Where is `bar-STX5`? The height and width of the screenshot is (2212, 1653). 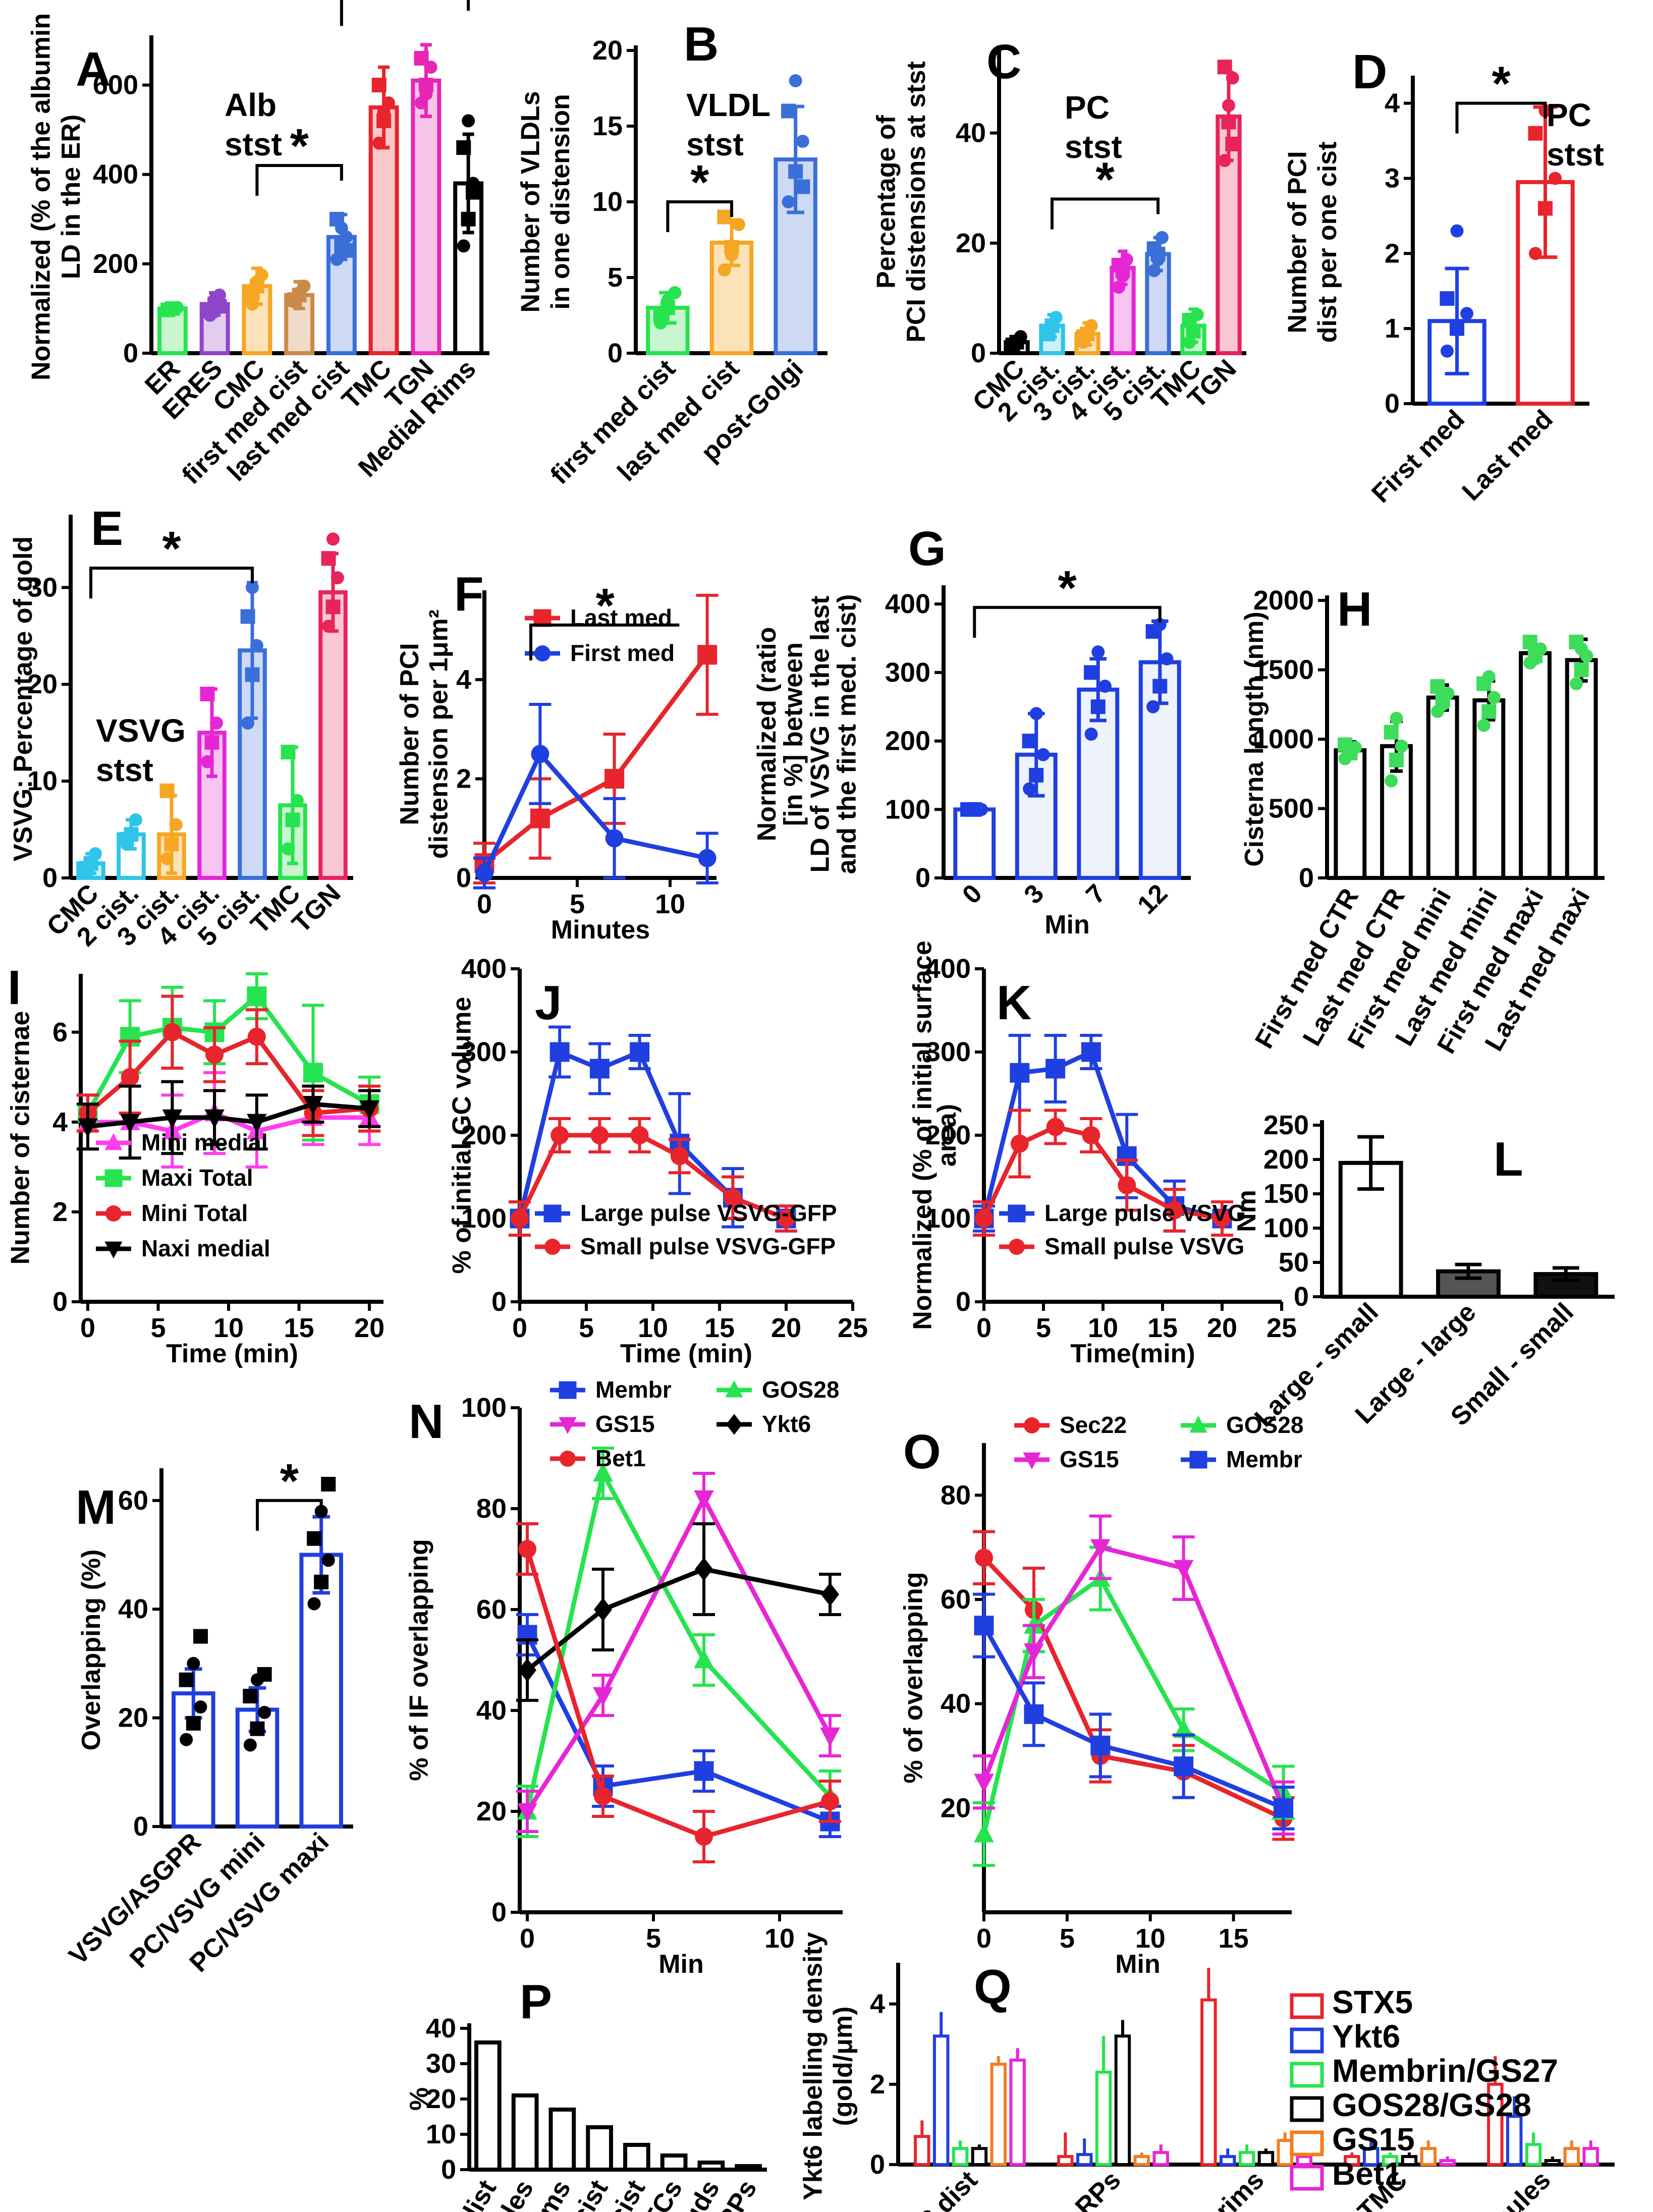
bar-STX5 is located at coordinates (1208, 2082).